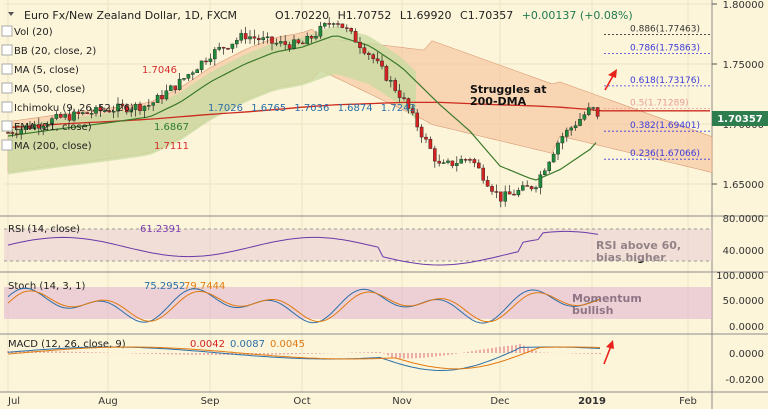  Describe the element at coordinates (743, 5) in the screenshot. I see `price-tick-label: 1.80000` at that location.